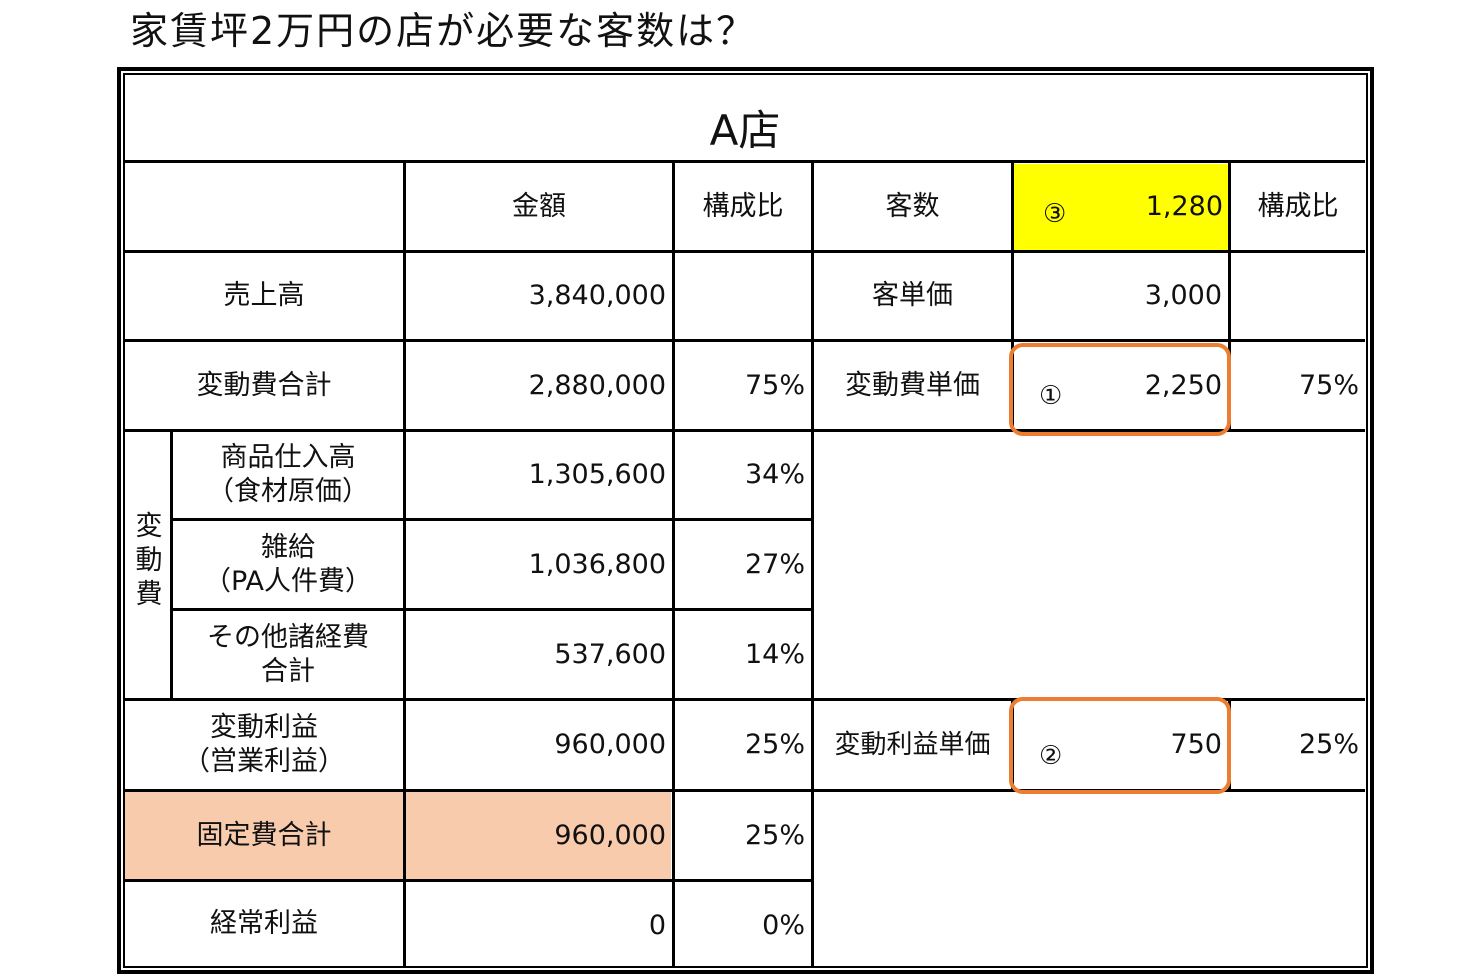  What do you see at coordinates (774, 654) in the screenshot?
I see `other-expenses-ratio: 14%` at bounding box center [774, 654].